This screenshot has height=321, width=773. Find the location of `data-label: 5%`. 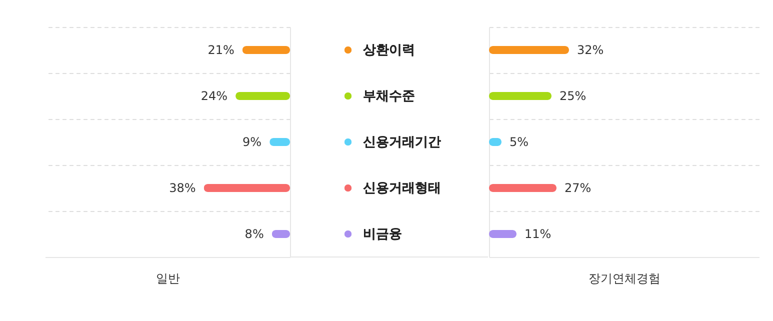

data-label: 5% is located at coordinates (519, 142).